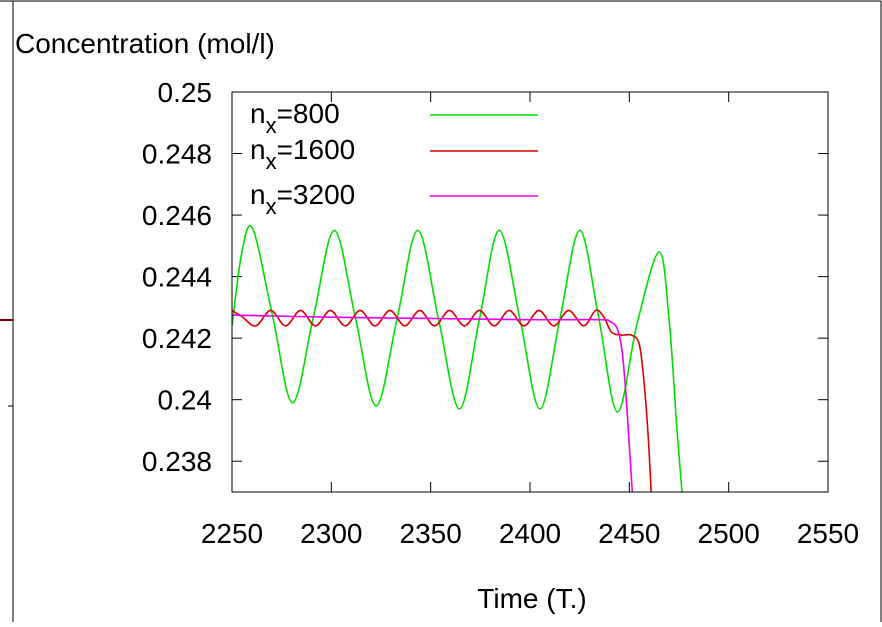  I want to click on y-tick-label: 0.242, so click(177, 338).